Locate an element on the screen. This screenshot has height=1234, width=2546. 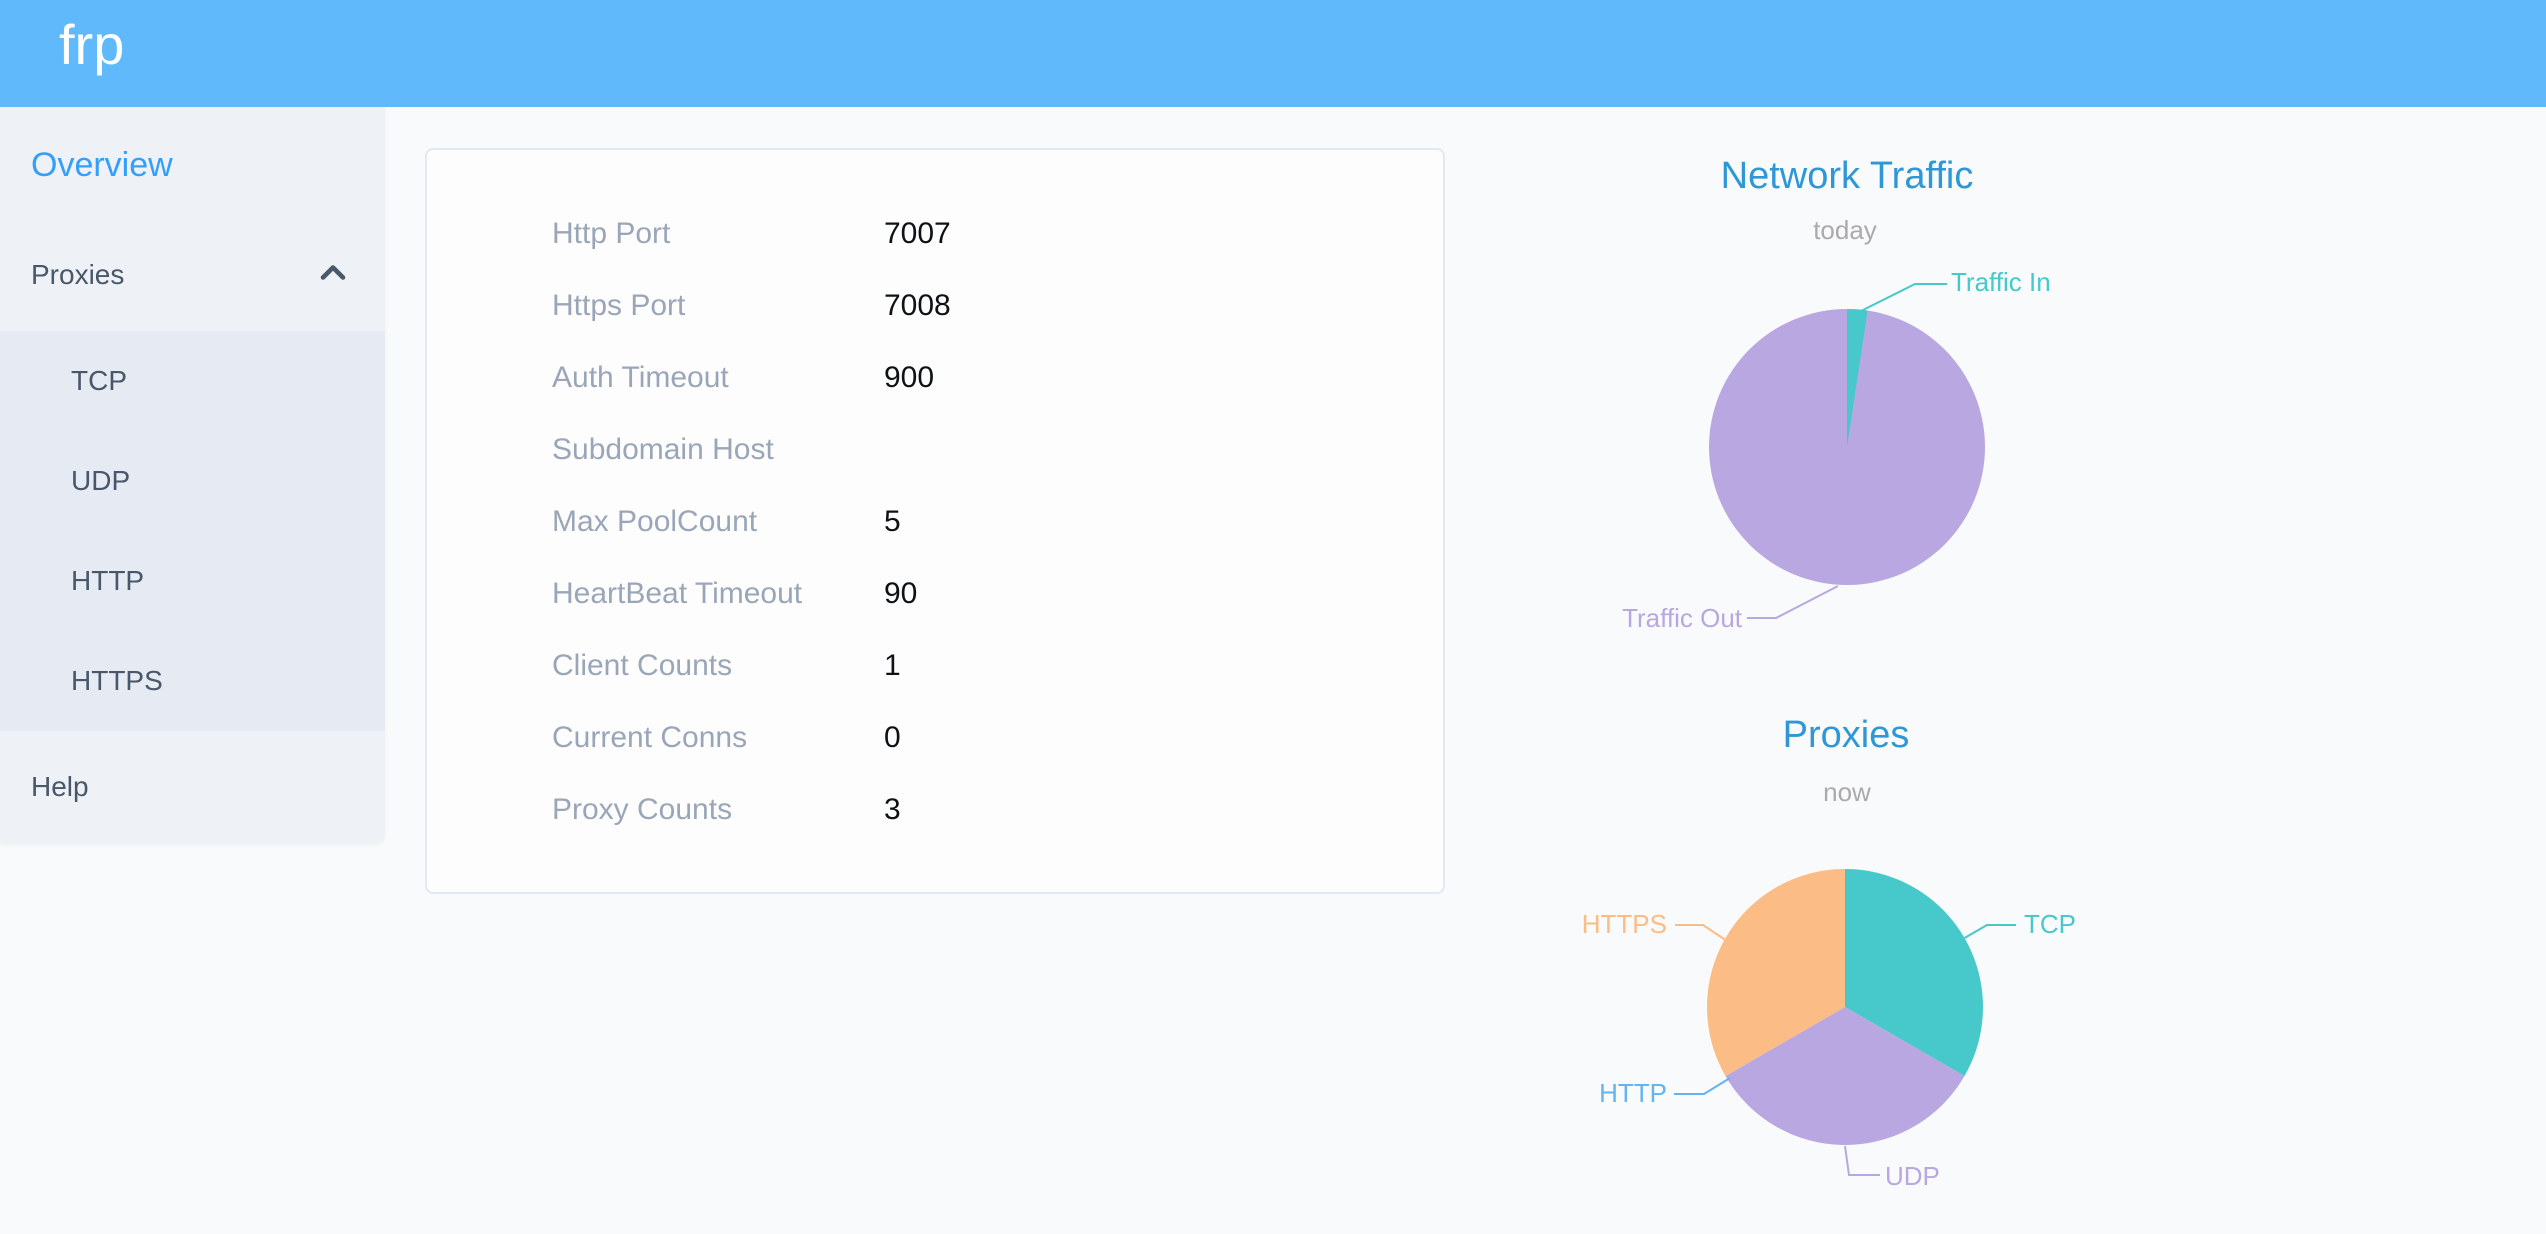
svg-text: HTTP is located at coordinates (1633, 1093).